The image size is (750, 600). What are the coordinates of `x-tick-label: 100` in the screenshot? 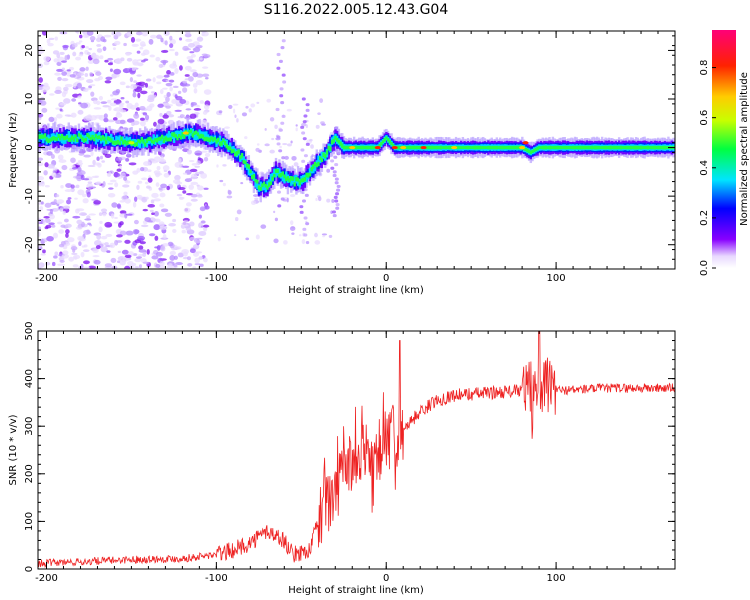 It's located at (556, 278).